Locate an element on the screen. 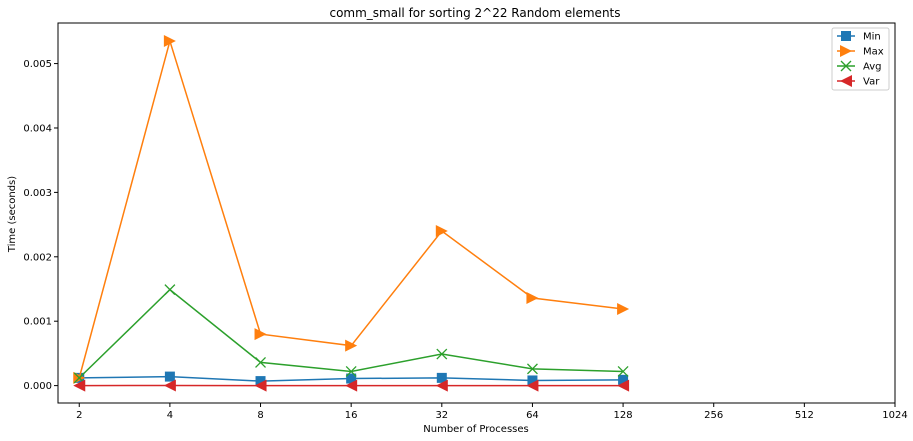 The image size is (913, 441). x-axis-label: Number of Processes is located at coordinates (475, 429).